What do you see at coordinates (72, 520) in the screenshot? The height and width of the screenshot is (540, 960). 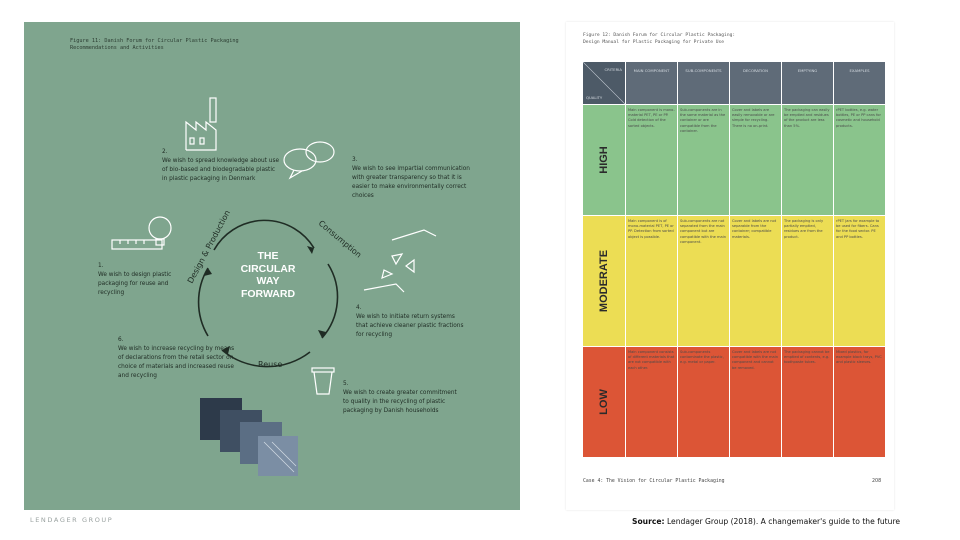 I see `company-logo: LENDAGER GROUP` at bounding box center [72, 520].